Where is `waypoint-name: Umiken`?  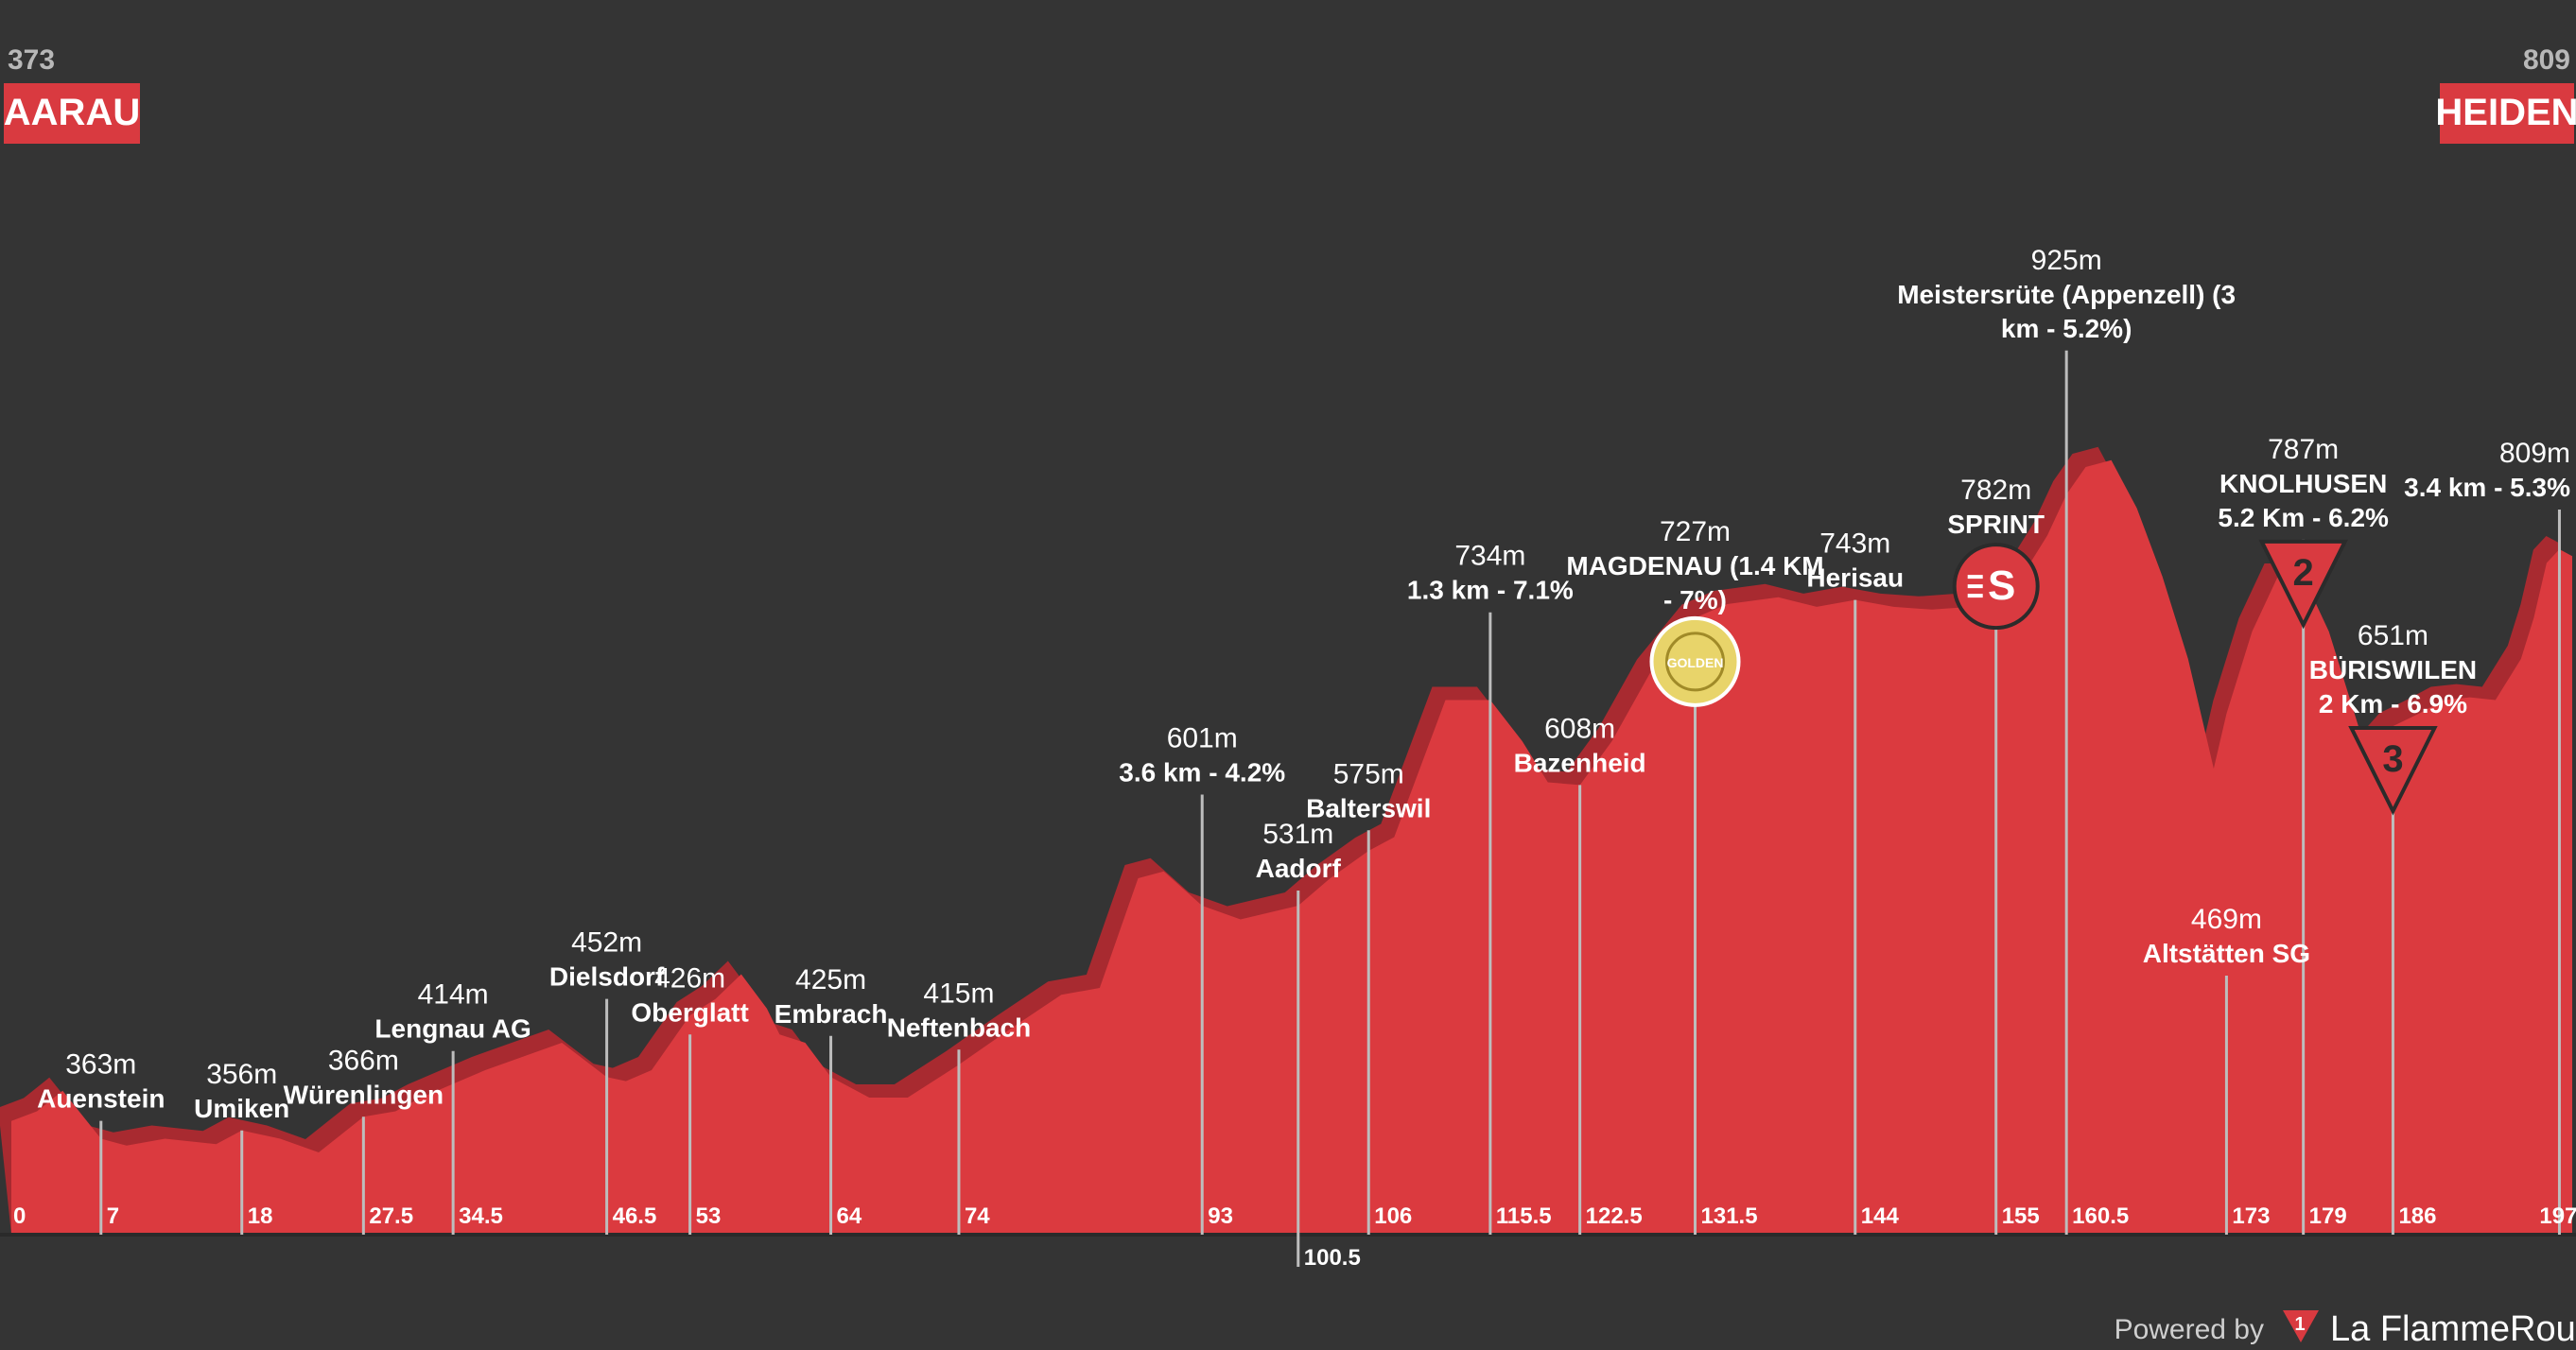
waypoint-name: Umiken is located at coordinates (241, 1108).